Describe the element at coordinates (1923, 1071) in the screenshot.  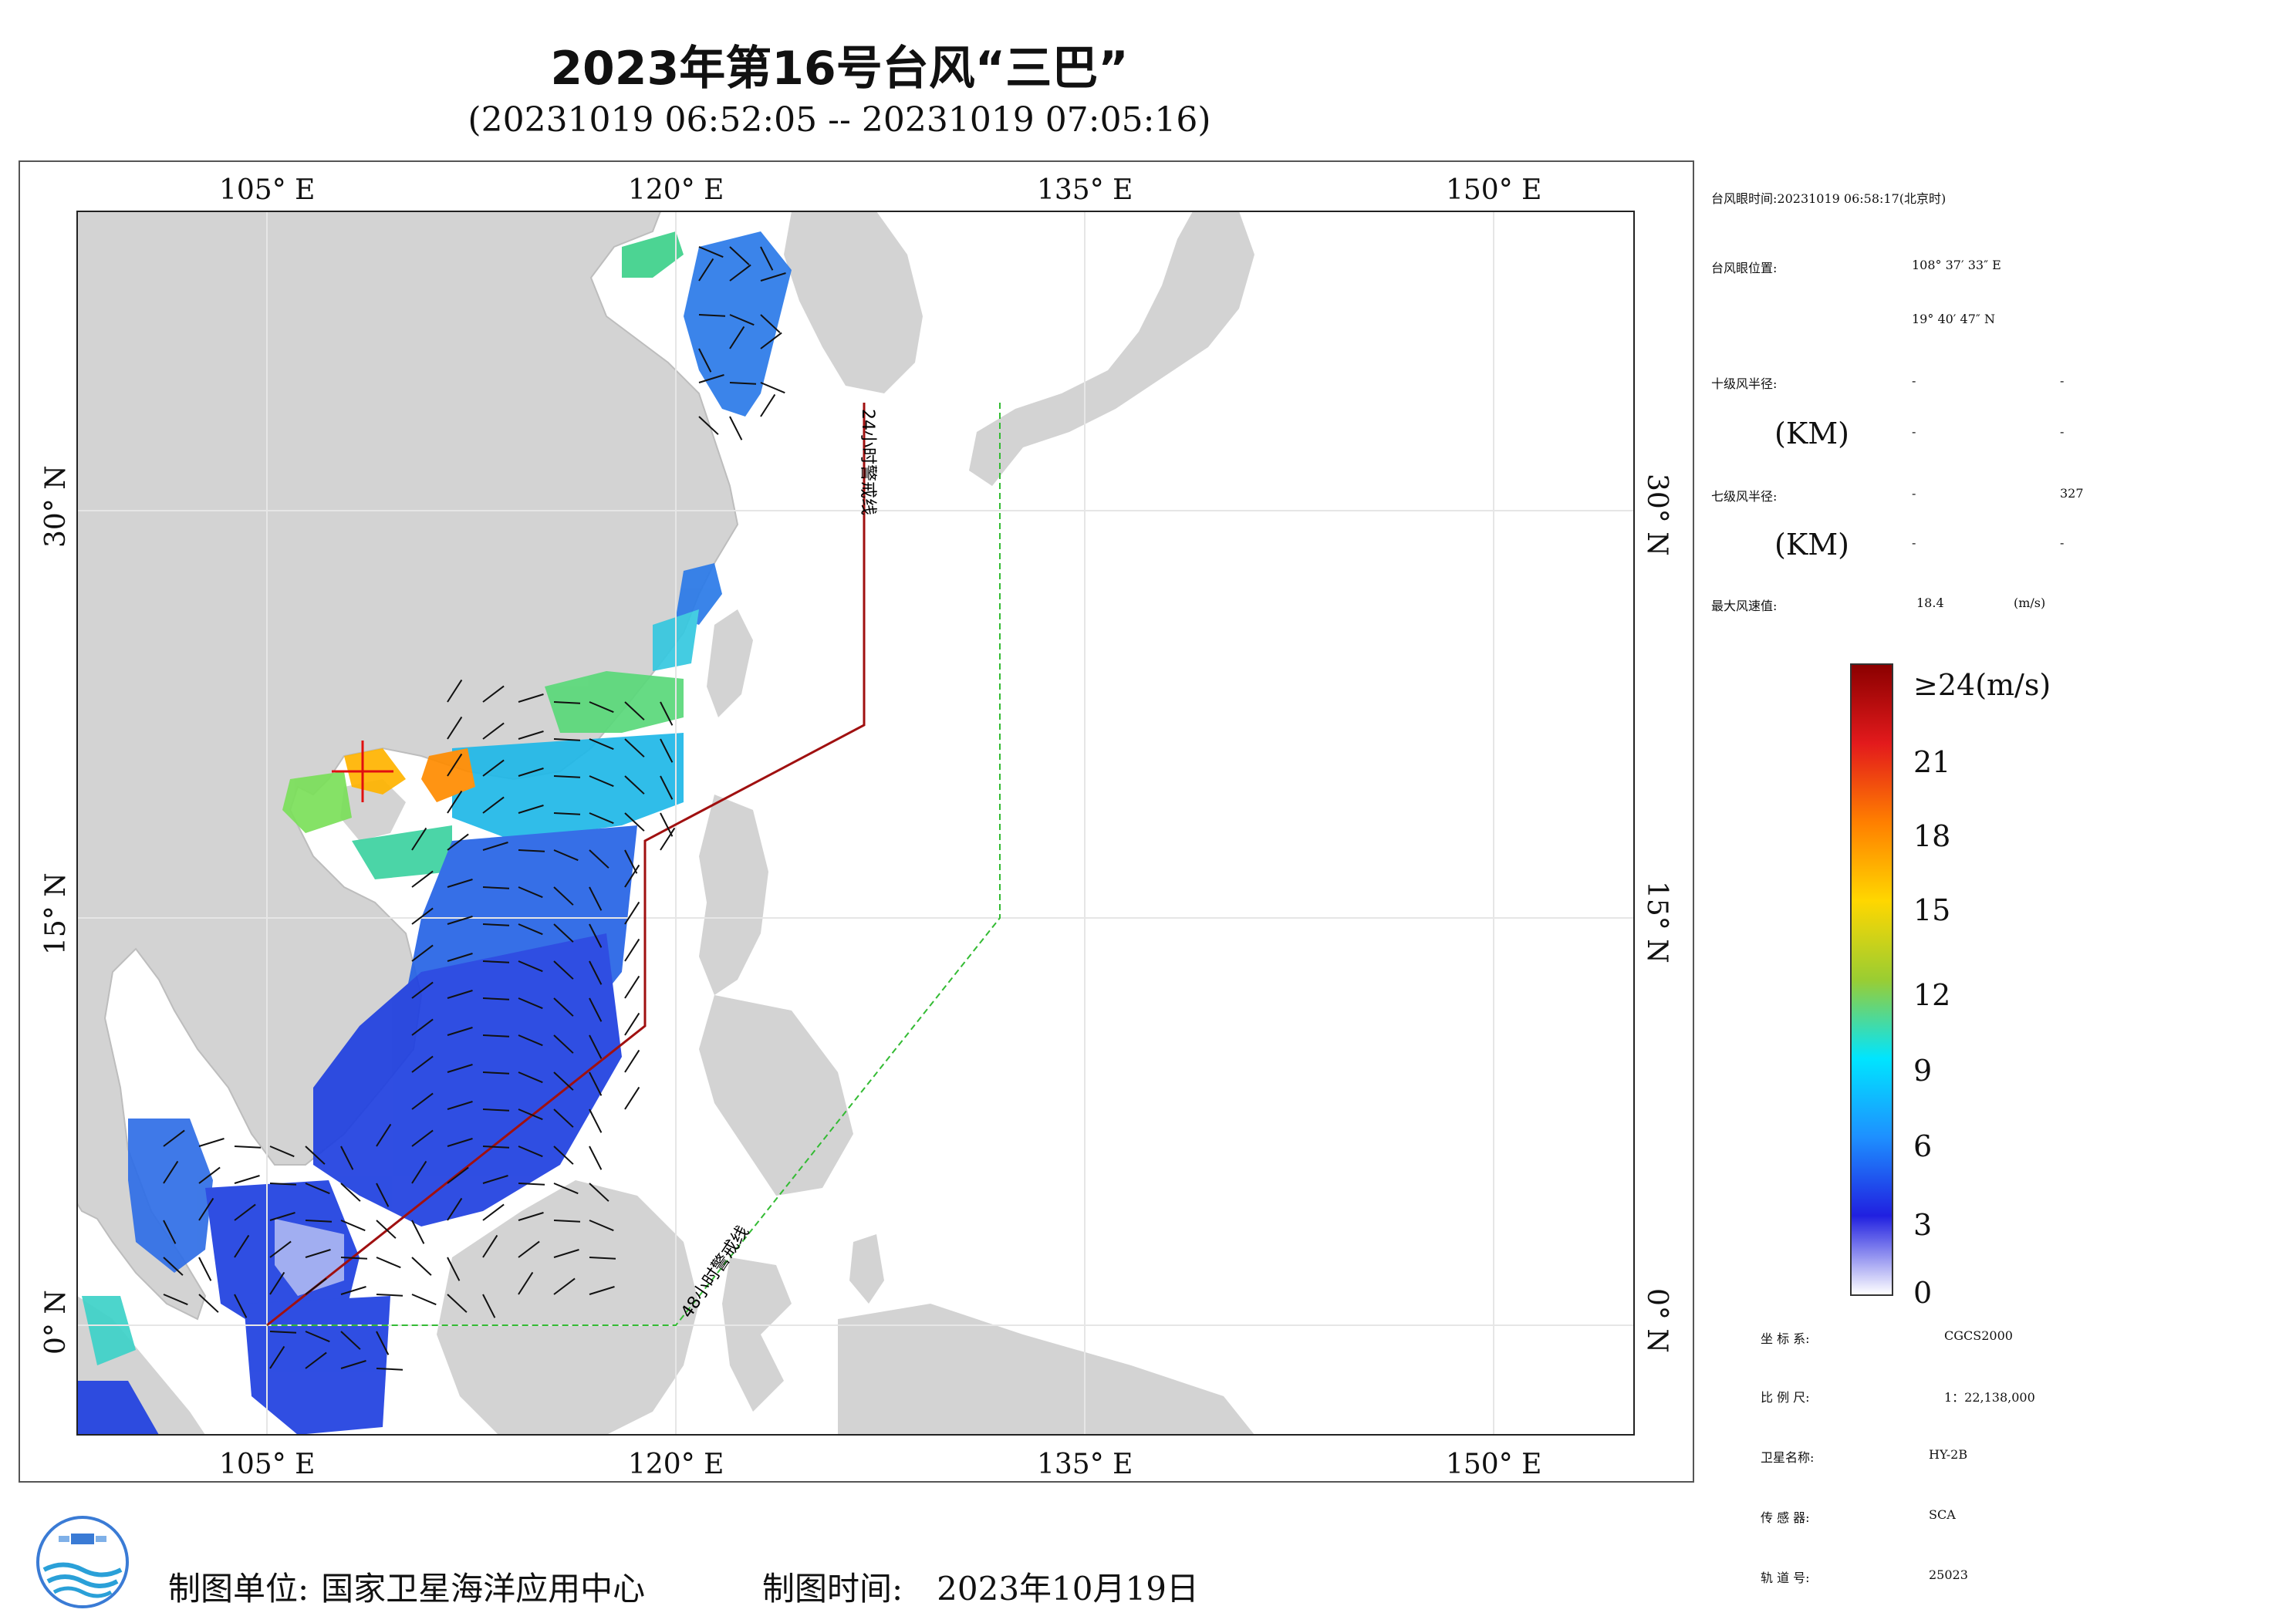
I see `colorbar-tick-9: 9` at that location.